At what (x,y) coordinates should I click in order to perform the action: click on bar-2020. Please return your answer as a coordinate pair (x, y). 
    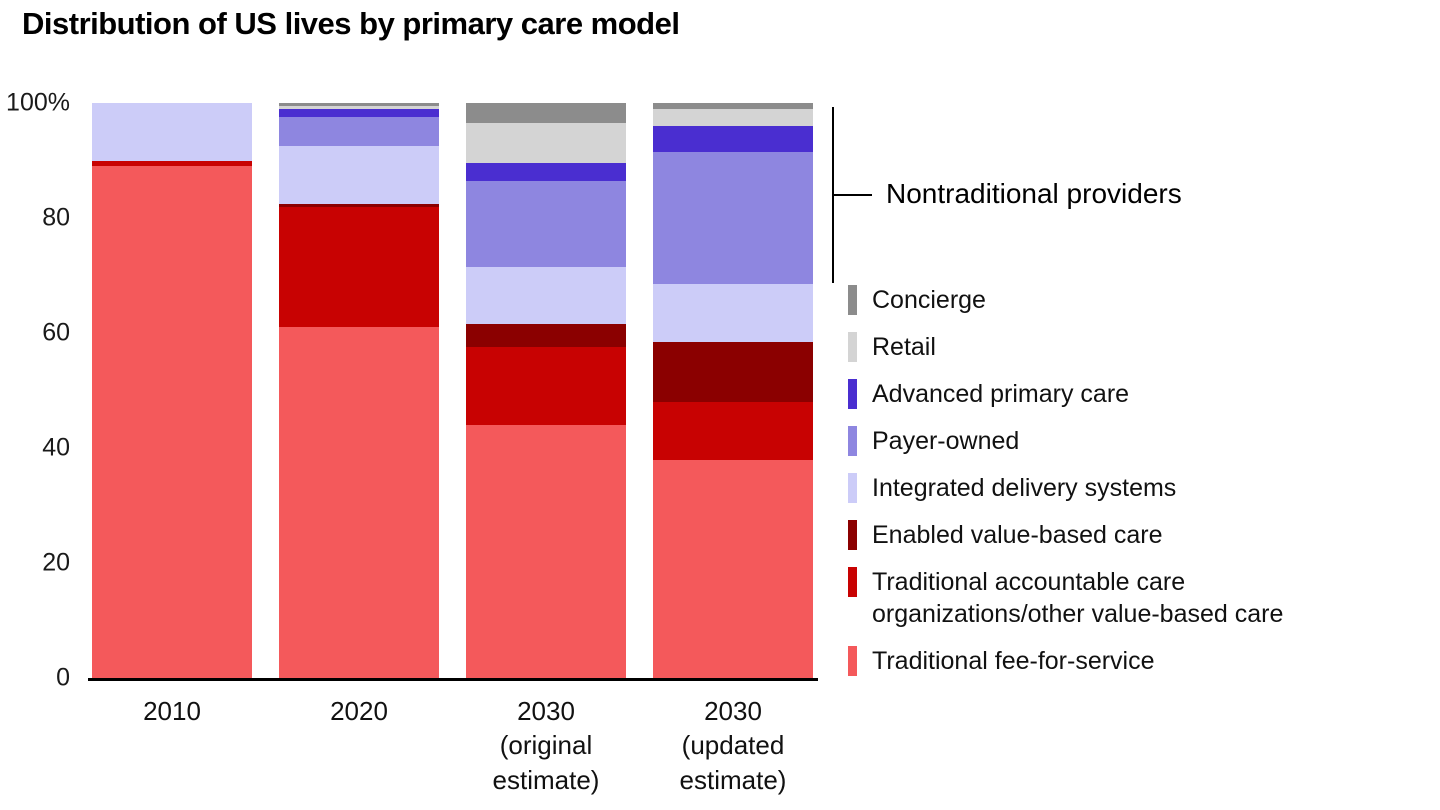
    Looking at the image, I should click on (359, 390).